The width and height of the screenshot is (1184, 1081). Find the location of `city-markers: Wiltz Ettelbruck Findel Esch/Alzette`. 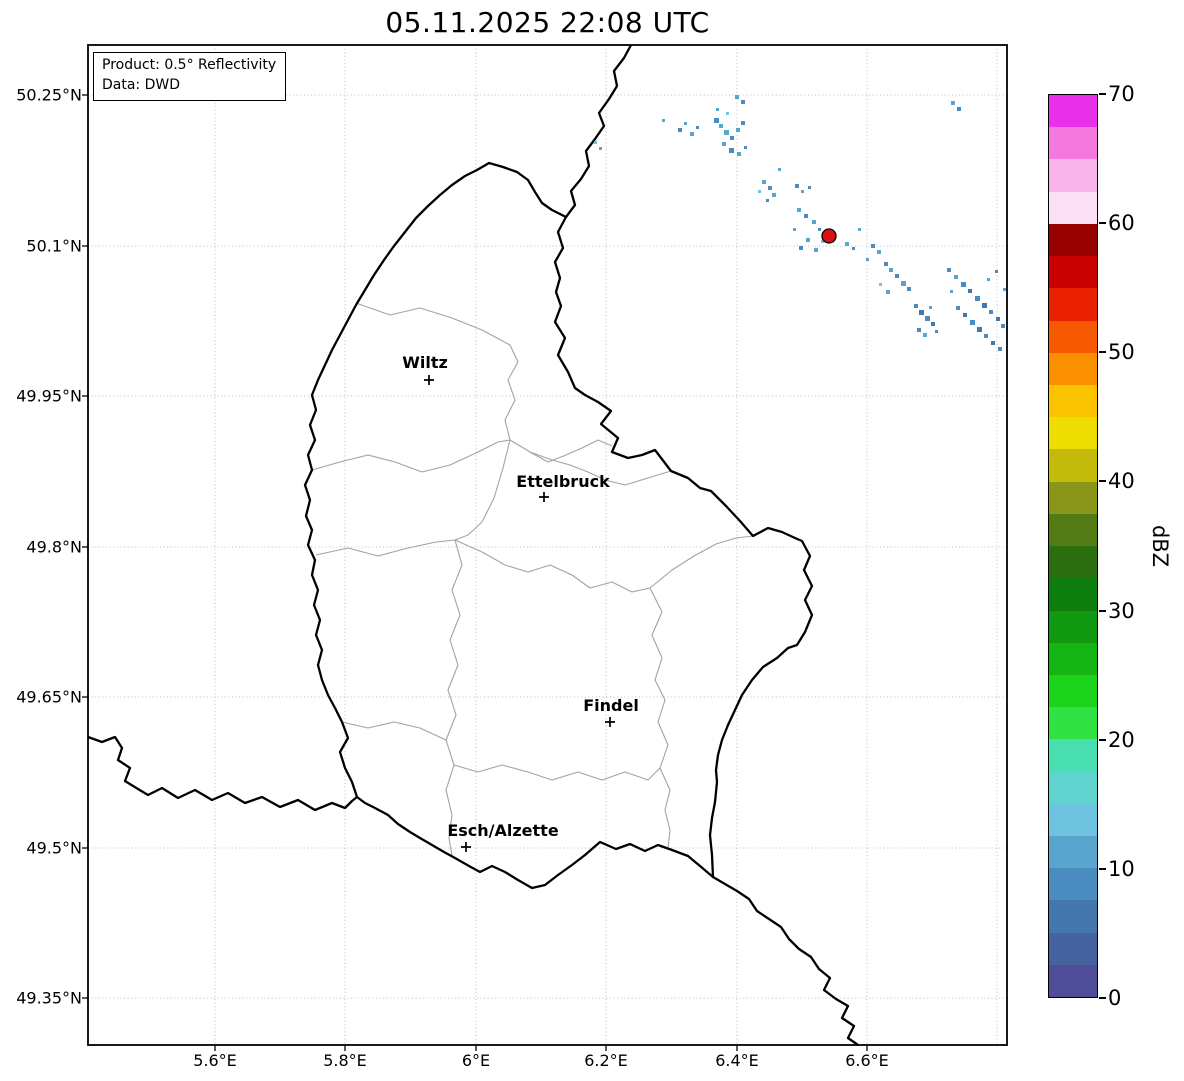

city-markers: Wiltz Ettelbruck Findel Esch/Alzette is located at coordinates (520, 602).